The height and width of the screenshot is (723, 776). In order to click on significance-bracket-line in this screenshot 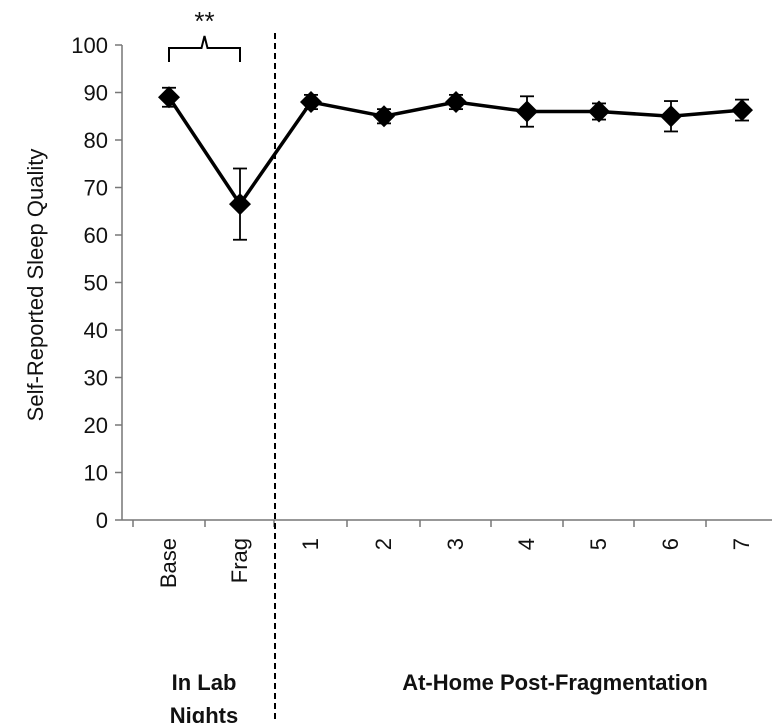, I will do `click(204, 48)`.